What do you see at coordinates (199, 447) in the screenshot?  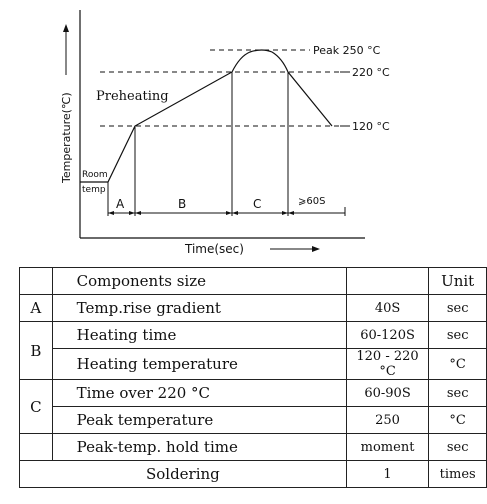 I see `row-name: Peak-temp. hold time` at bounding box center [199, 447].